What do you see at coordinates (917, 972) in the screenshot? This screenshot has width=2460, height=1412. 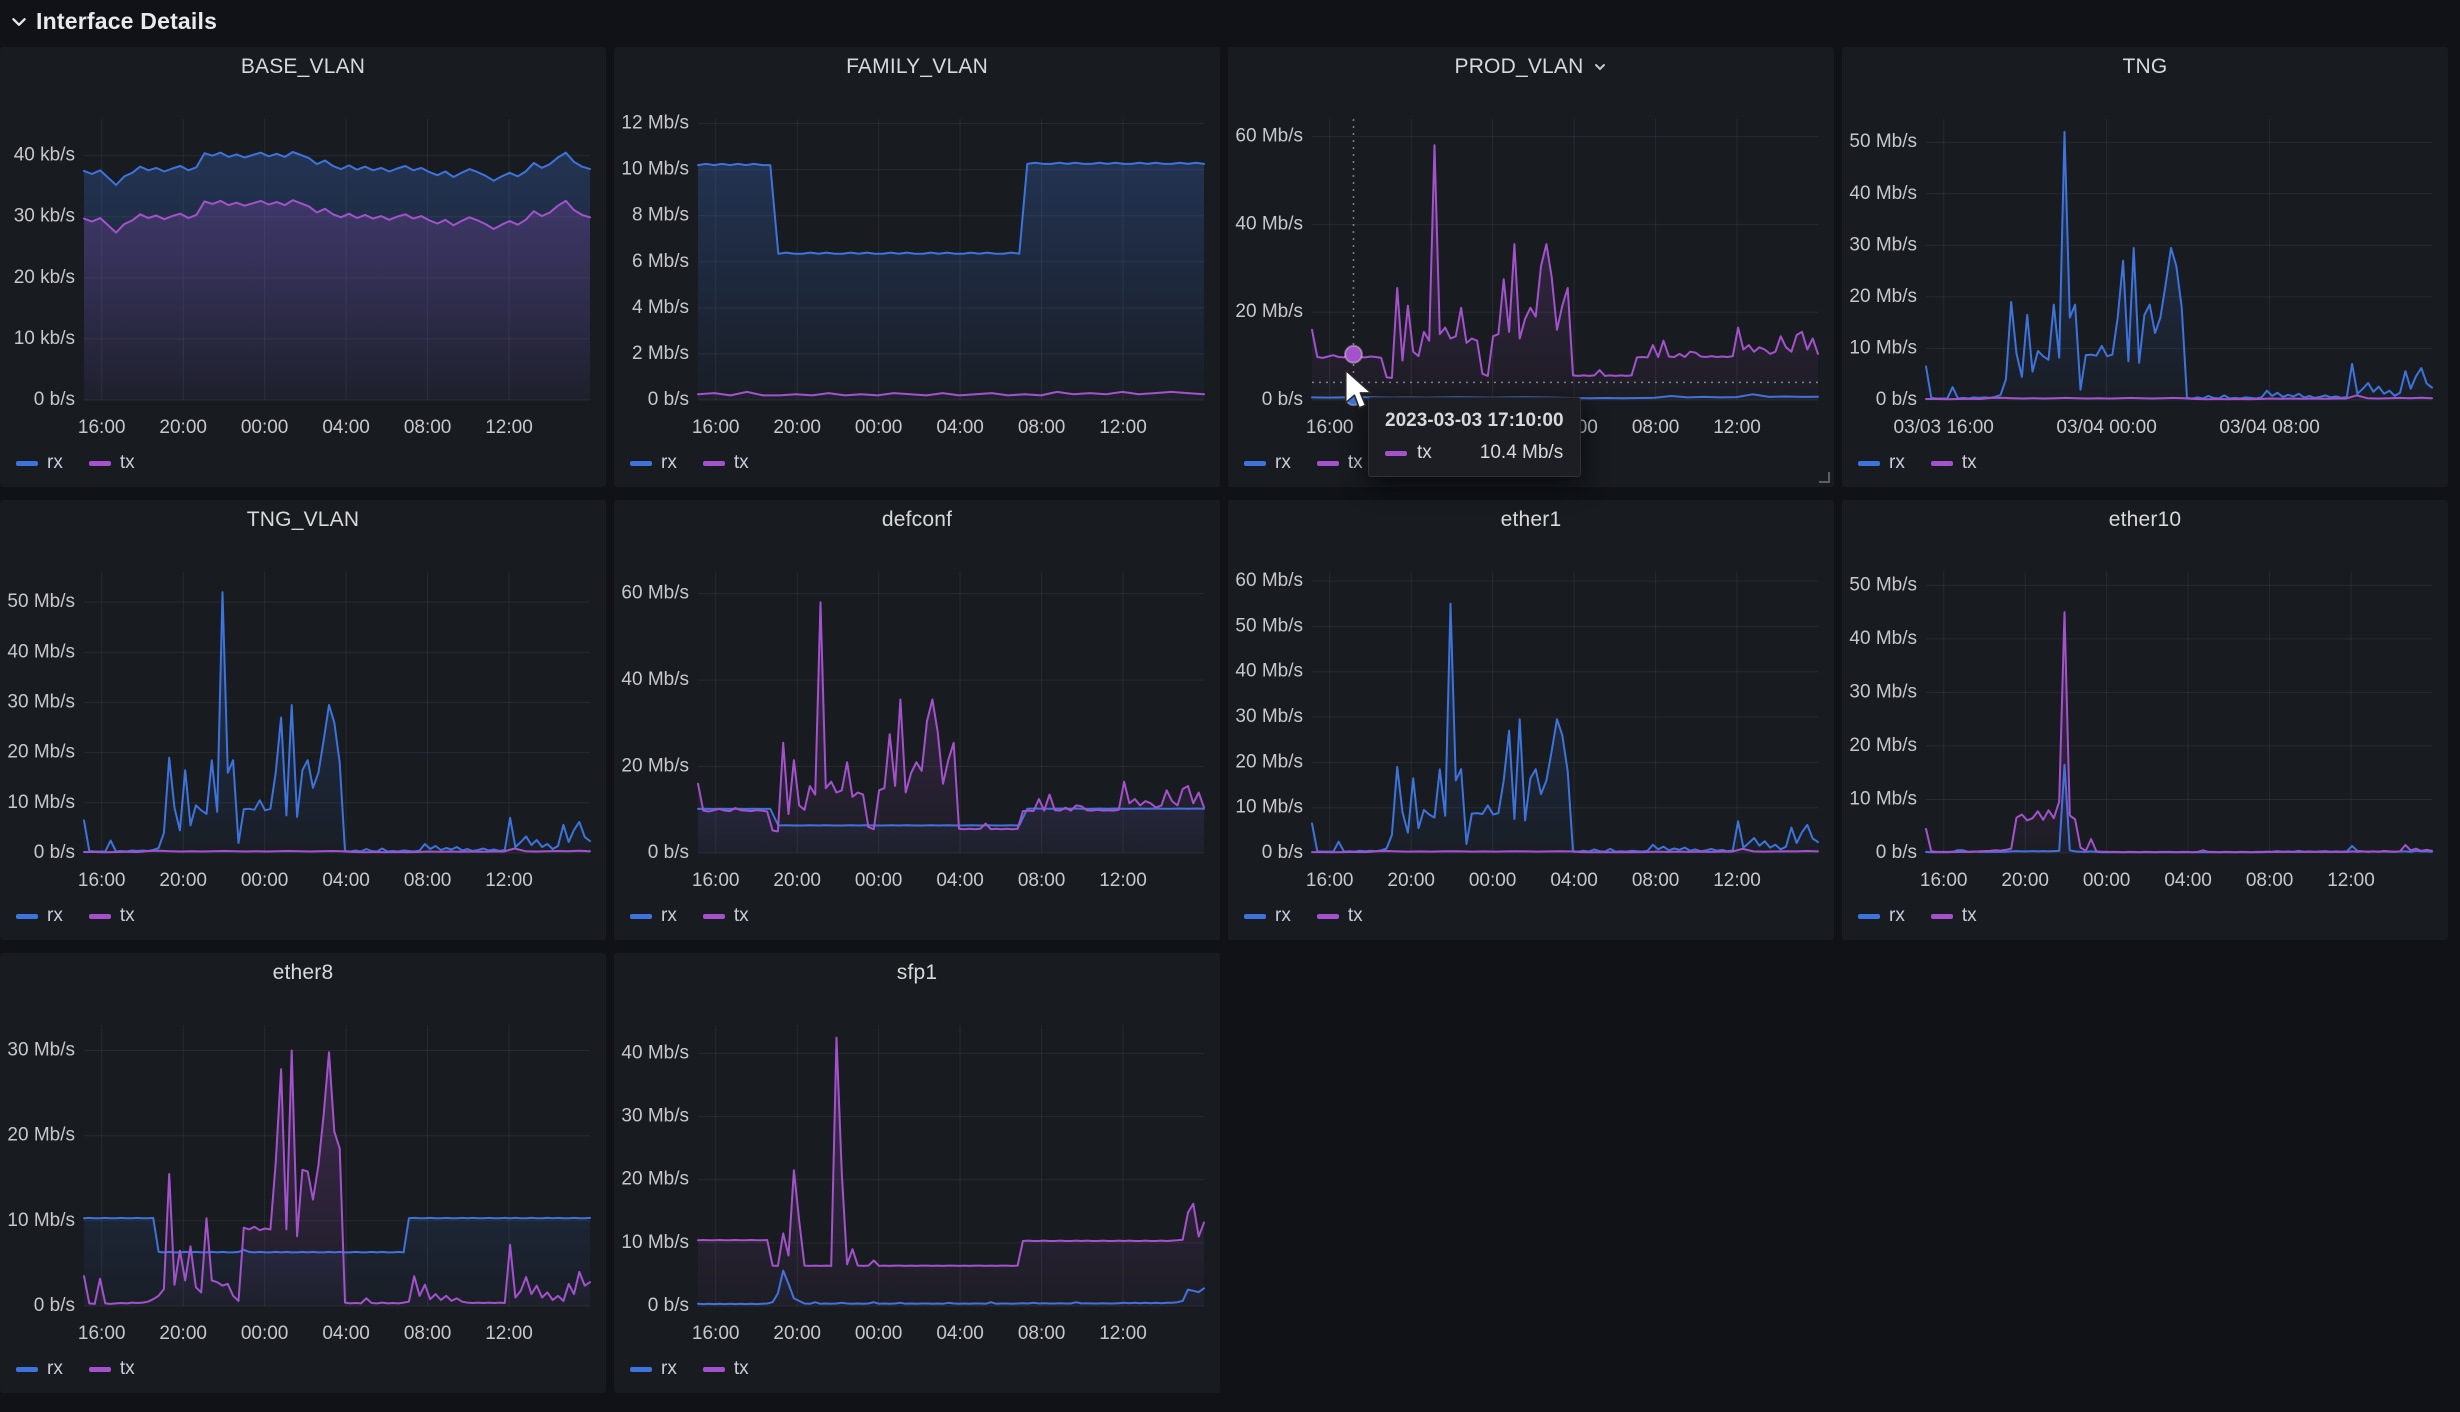 I see `panel-title: sfp1` at bounding box center [917, 972].